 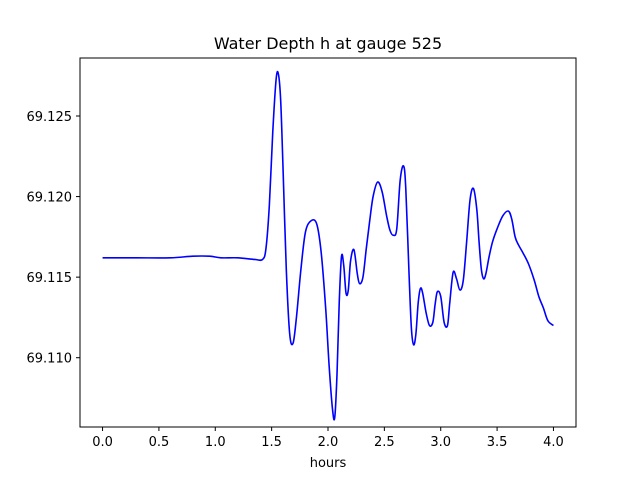 What do you see at coordinates (50, 198) in the screenshot?
I see `y-tick-label: 69.120` at bounding box center [50, 198].